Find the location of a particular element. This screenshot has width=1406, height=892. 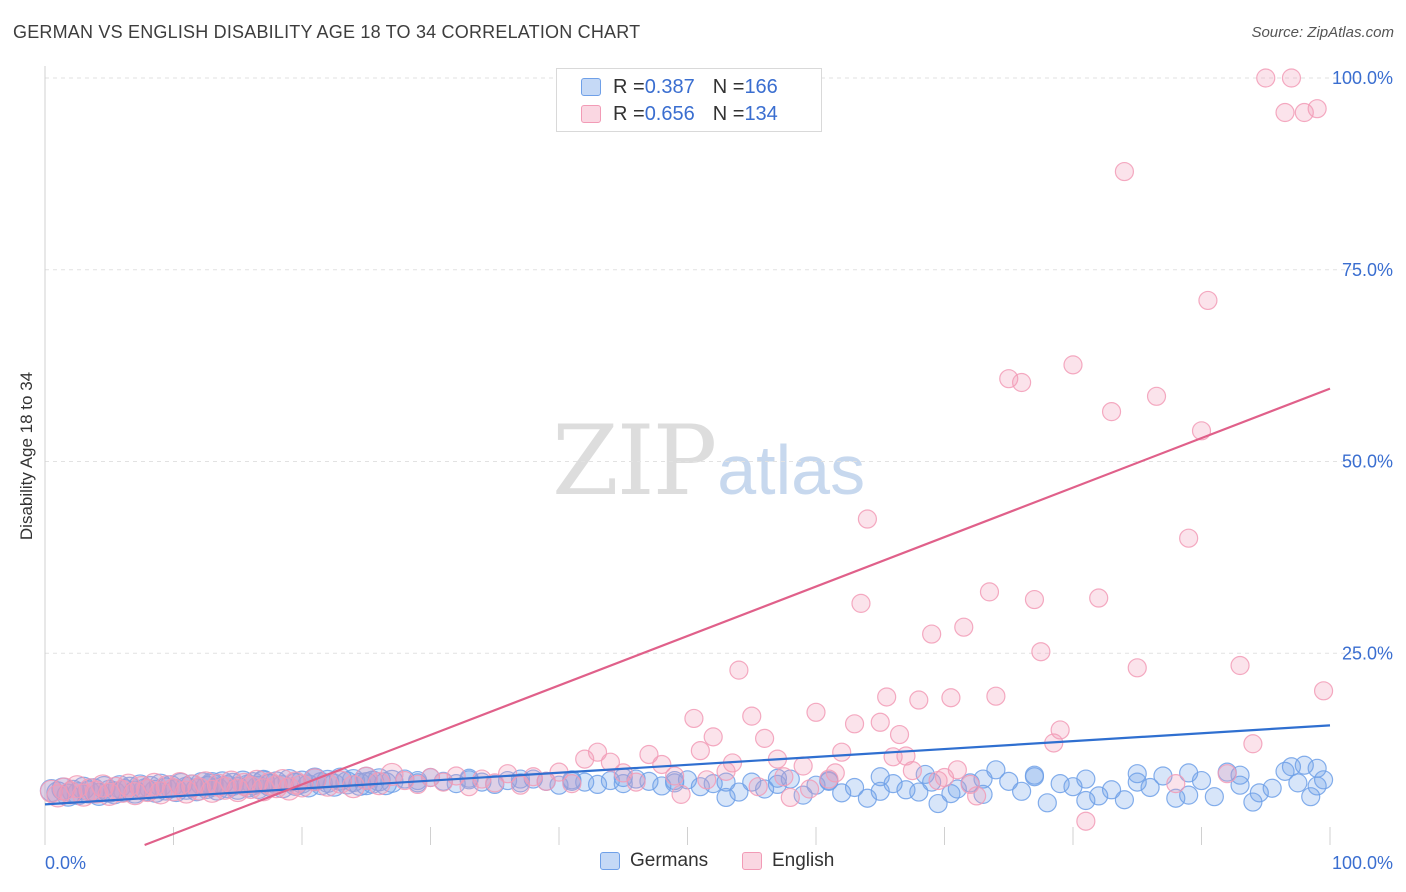

r-value: 0.656 is located at coordinates (669, 113).